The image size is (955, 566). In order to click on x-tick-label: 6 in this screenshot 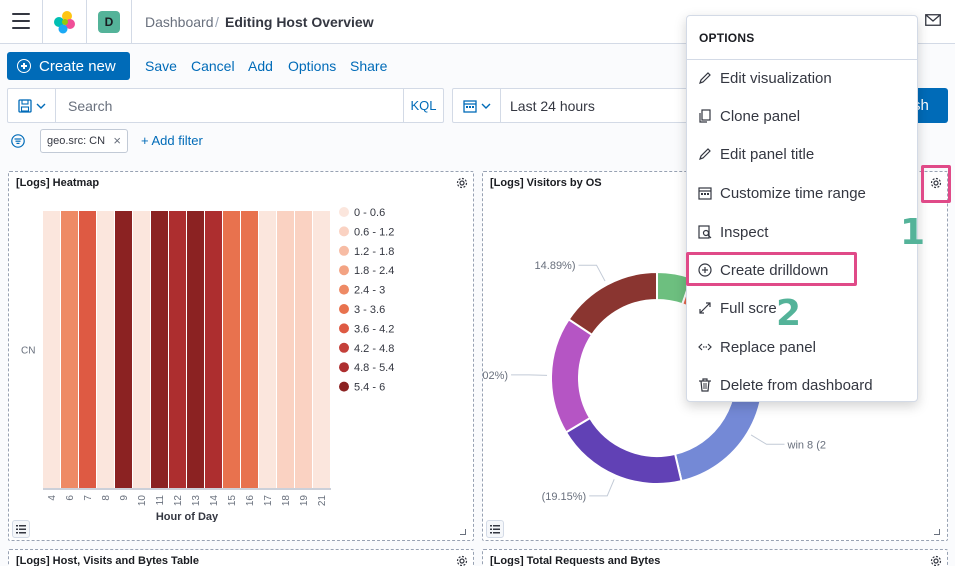, I will do `click(70, 498)`.